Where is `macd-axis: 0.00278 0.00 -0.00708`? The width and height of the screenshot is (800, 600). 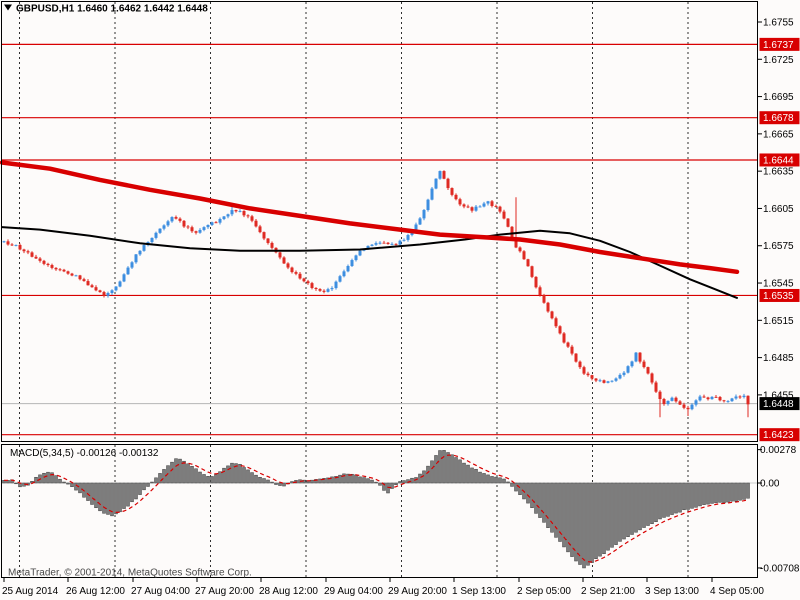 macd-axis: 0.00278 0.00 -0.00708 is located at coordinates (778, 509).